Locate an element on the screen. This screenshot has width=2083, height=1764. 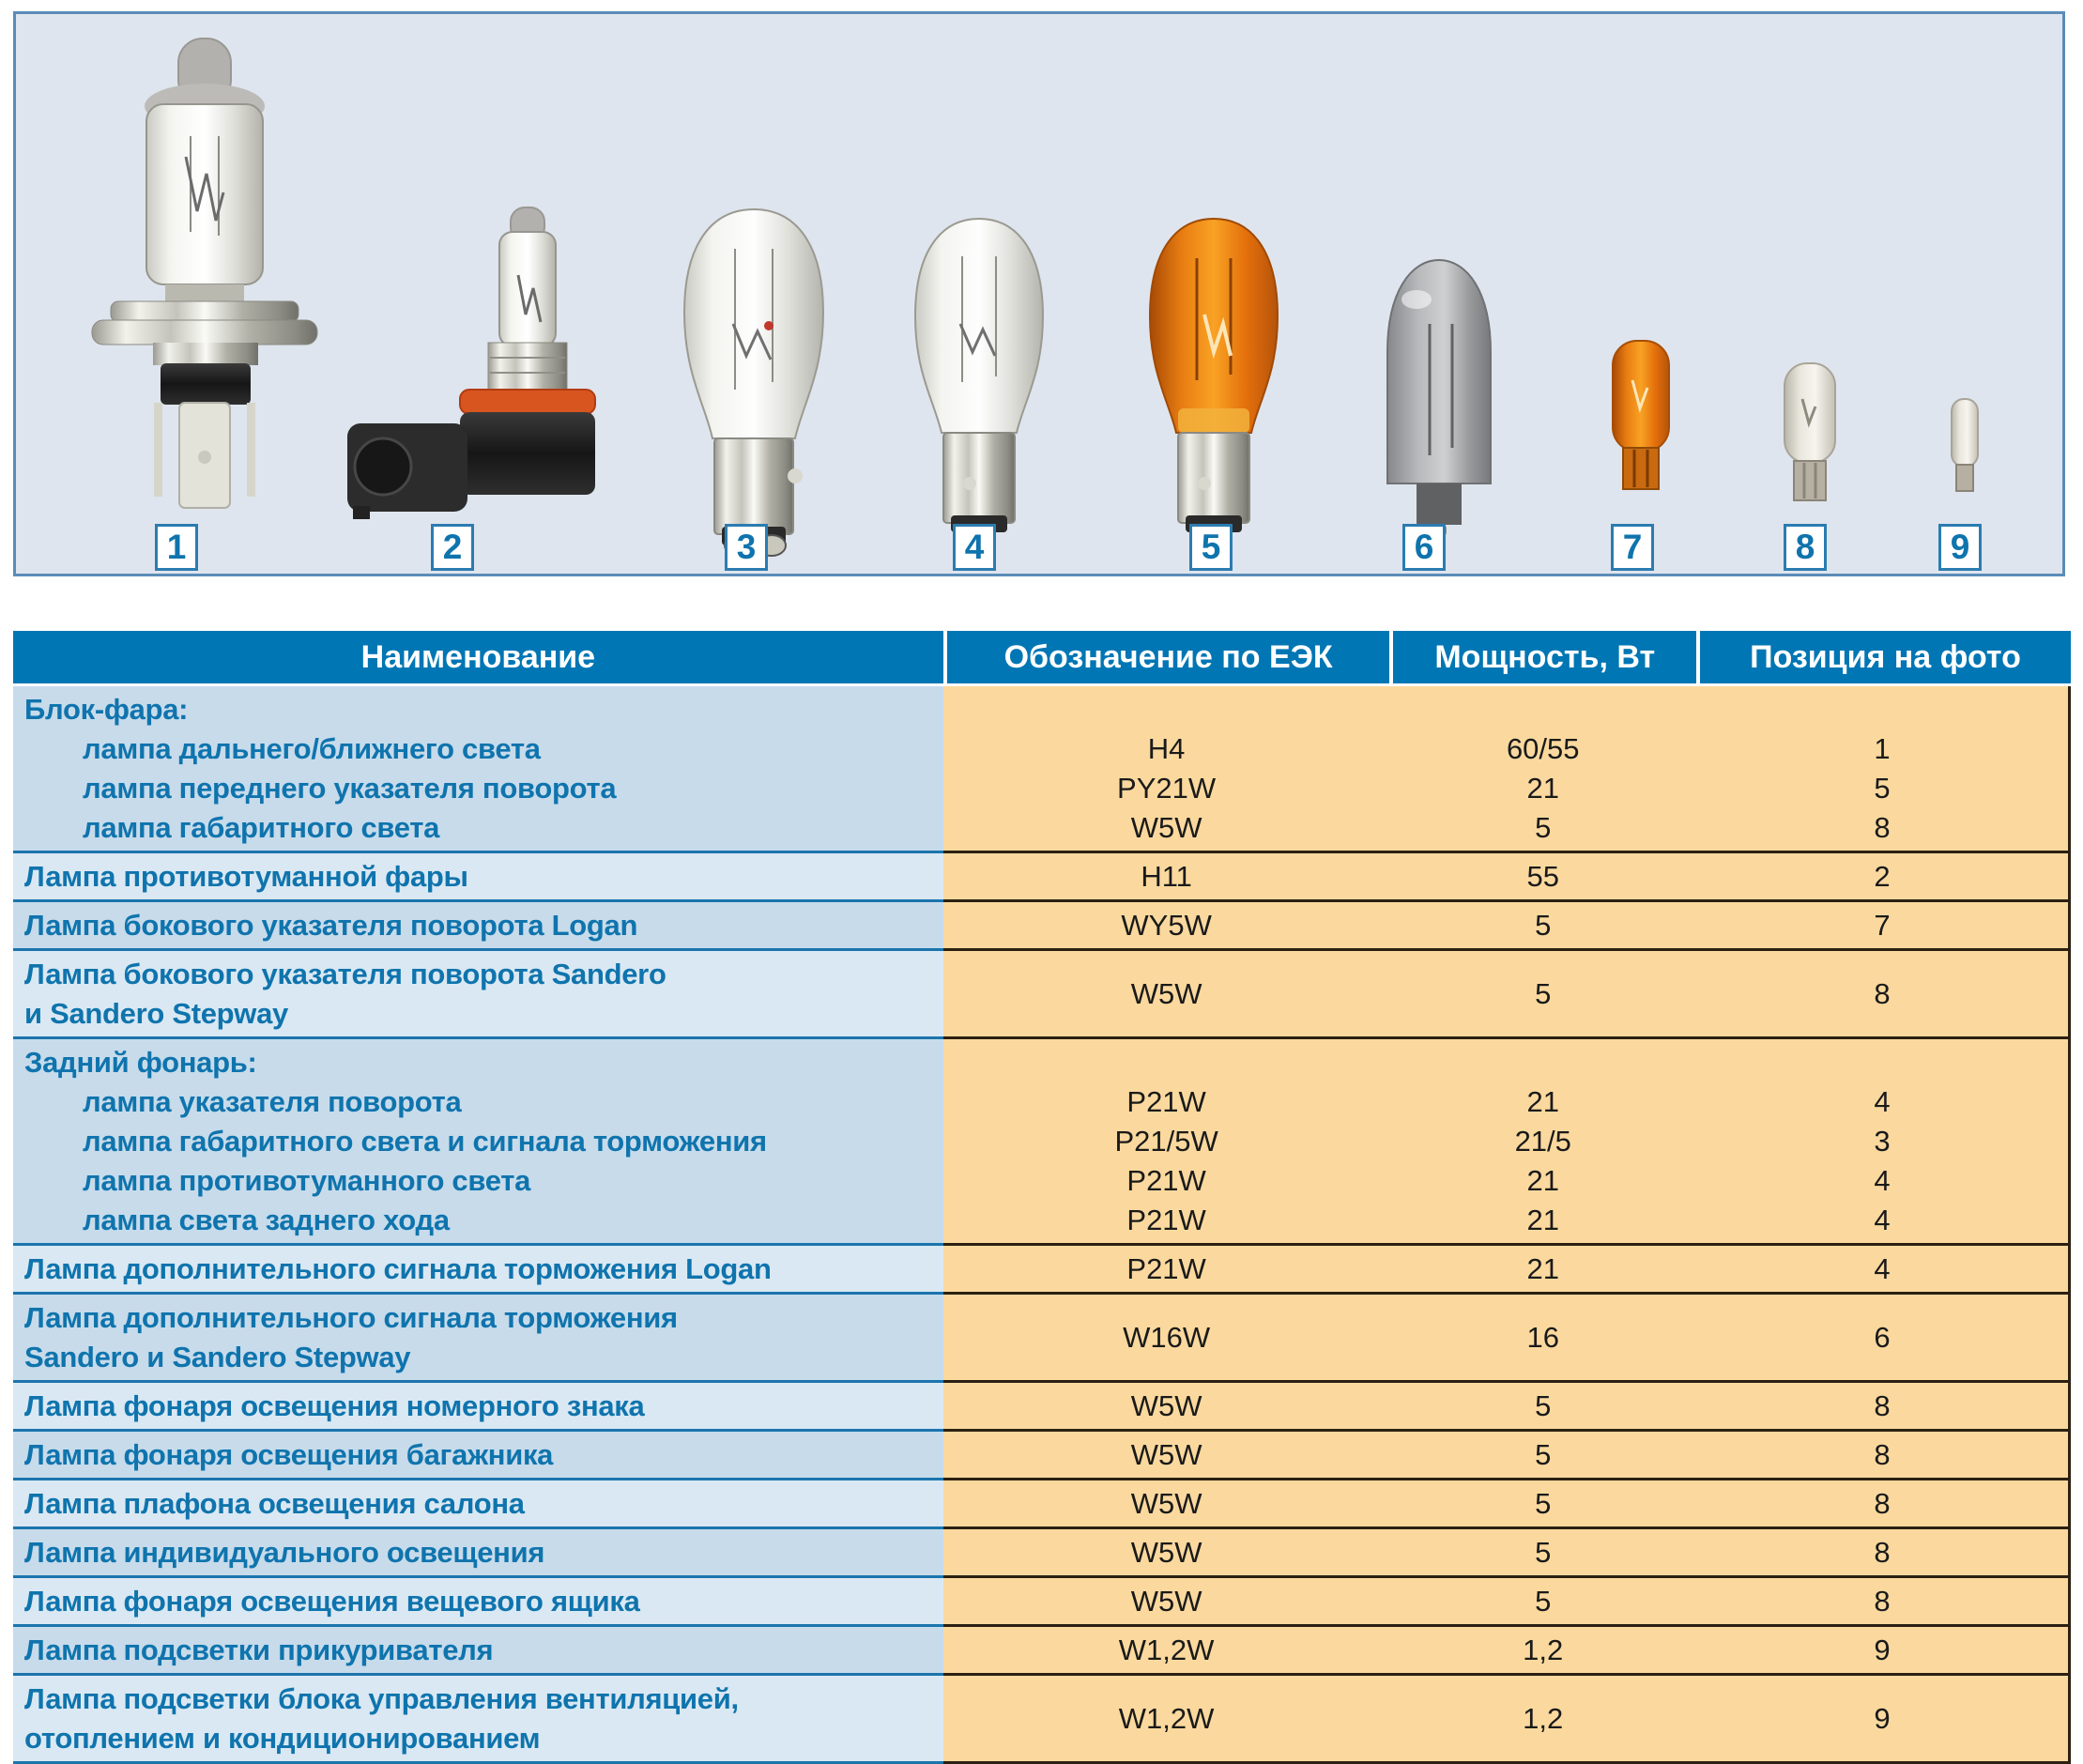
power-watts-cell: 21 21/5 21 21 is located at coordinates (1543, 1143).